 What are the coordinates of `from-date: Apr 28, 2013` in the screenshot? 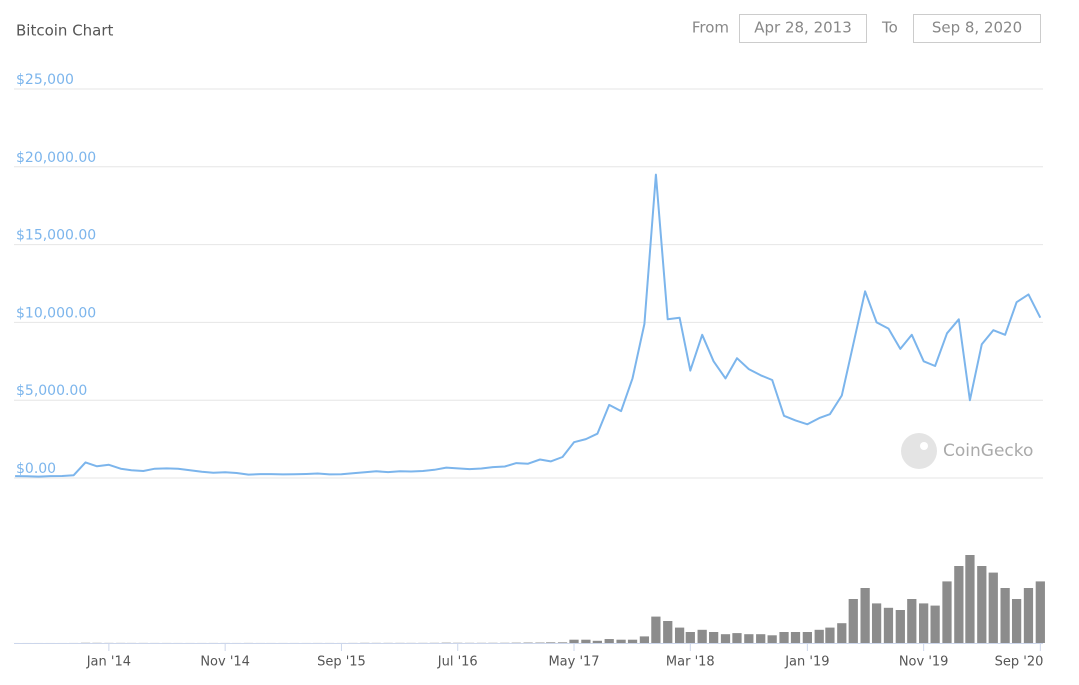 It's located at (803, 28).